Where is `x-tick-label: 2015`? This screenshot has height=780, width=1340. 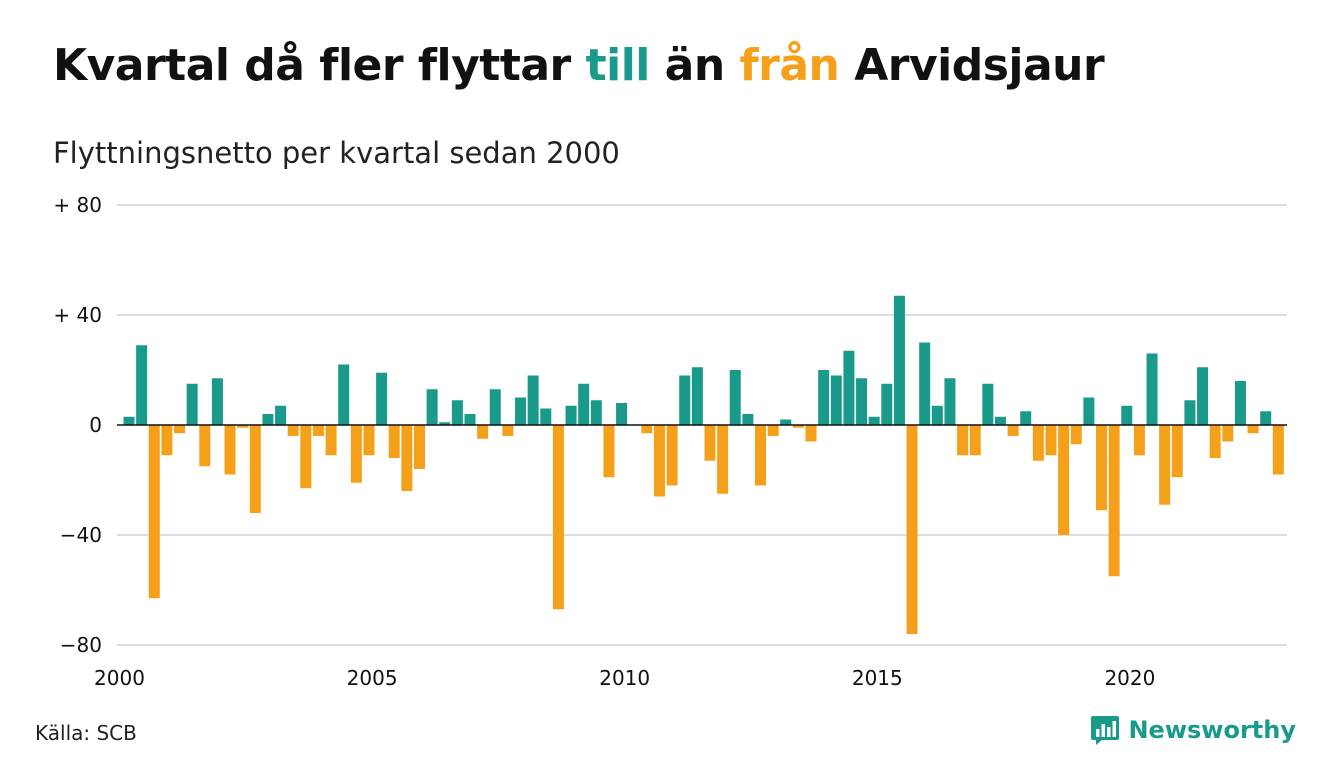
x-tick-label: 2015 is located at coordinates (877, 678).